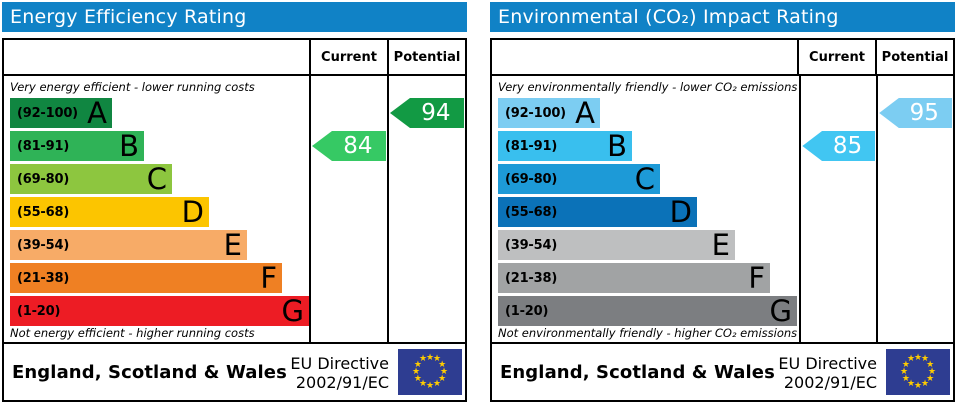 Image resolution: width=957 pixels, height=404 pixels. What do you see at coordinates (527, 311) in the screenshot?
I see `band-g-range: (1-20)` at bounding box center [527, 311].